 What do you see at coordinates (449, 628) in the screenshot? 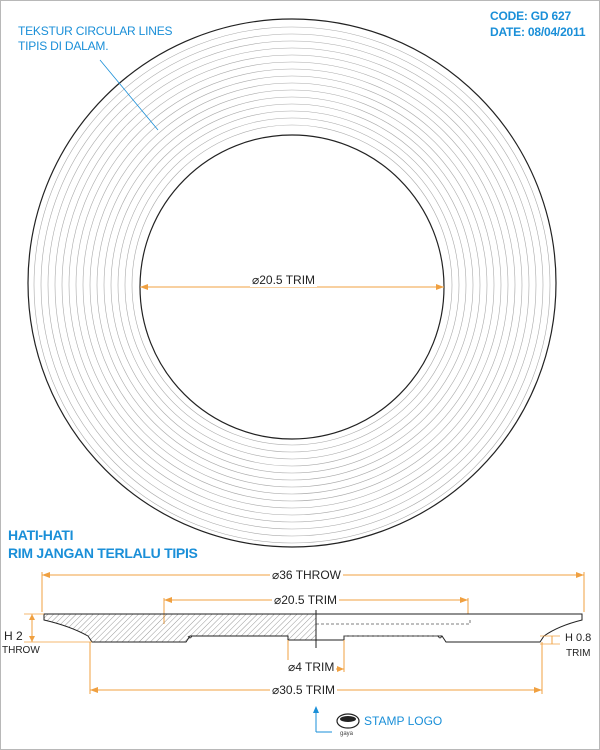
I see `right-section-outline` at bounding box center [449, 628].